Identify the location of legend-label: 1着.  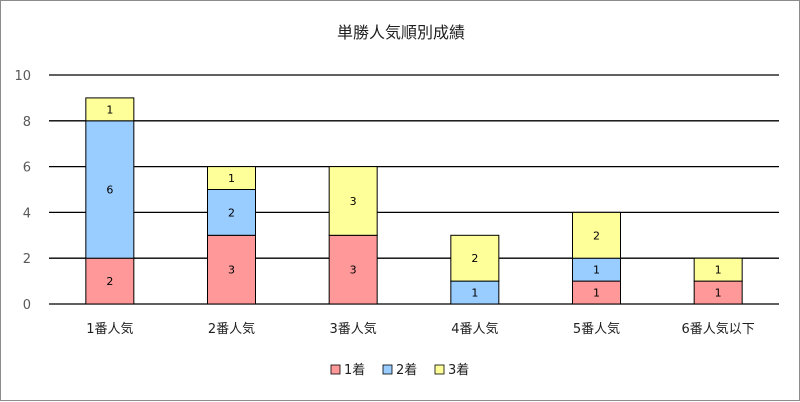
(354, 370).